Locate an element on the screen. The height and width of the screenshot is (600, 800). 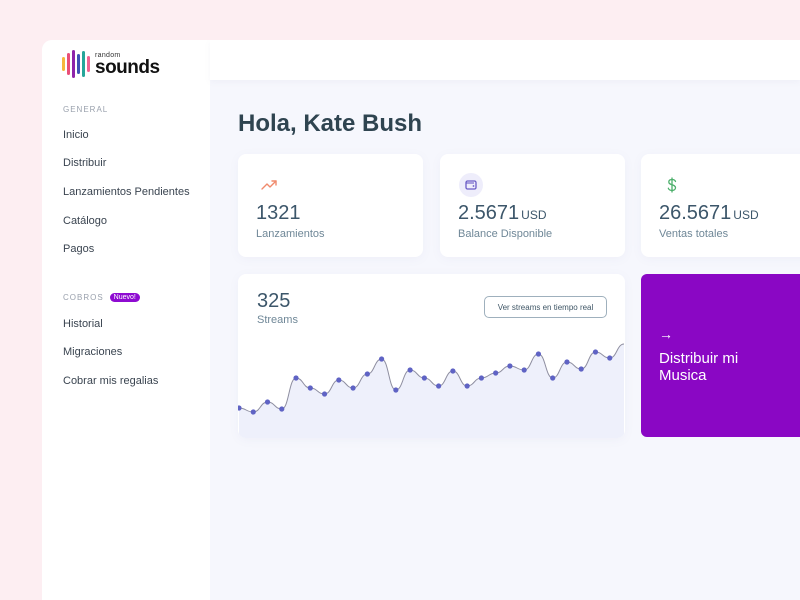
brand-logo: random sounds is located at coordinates (111, 64).